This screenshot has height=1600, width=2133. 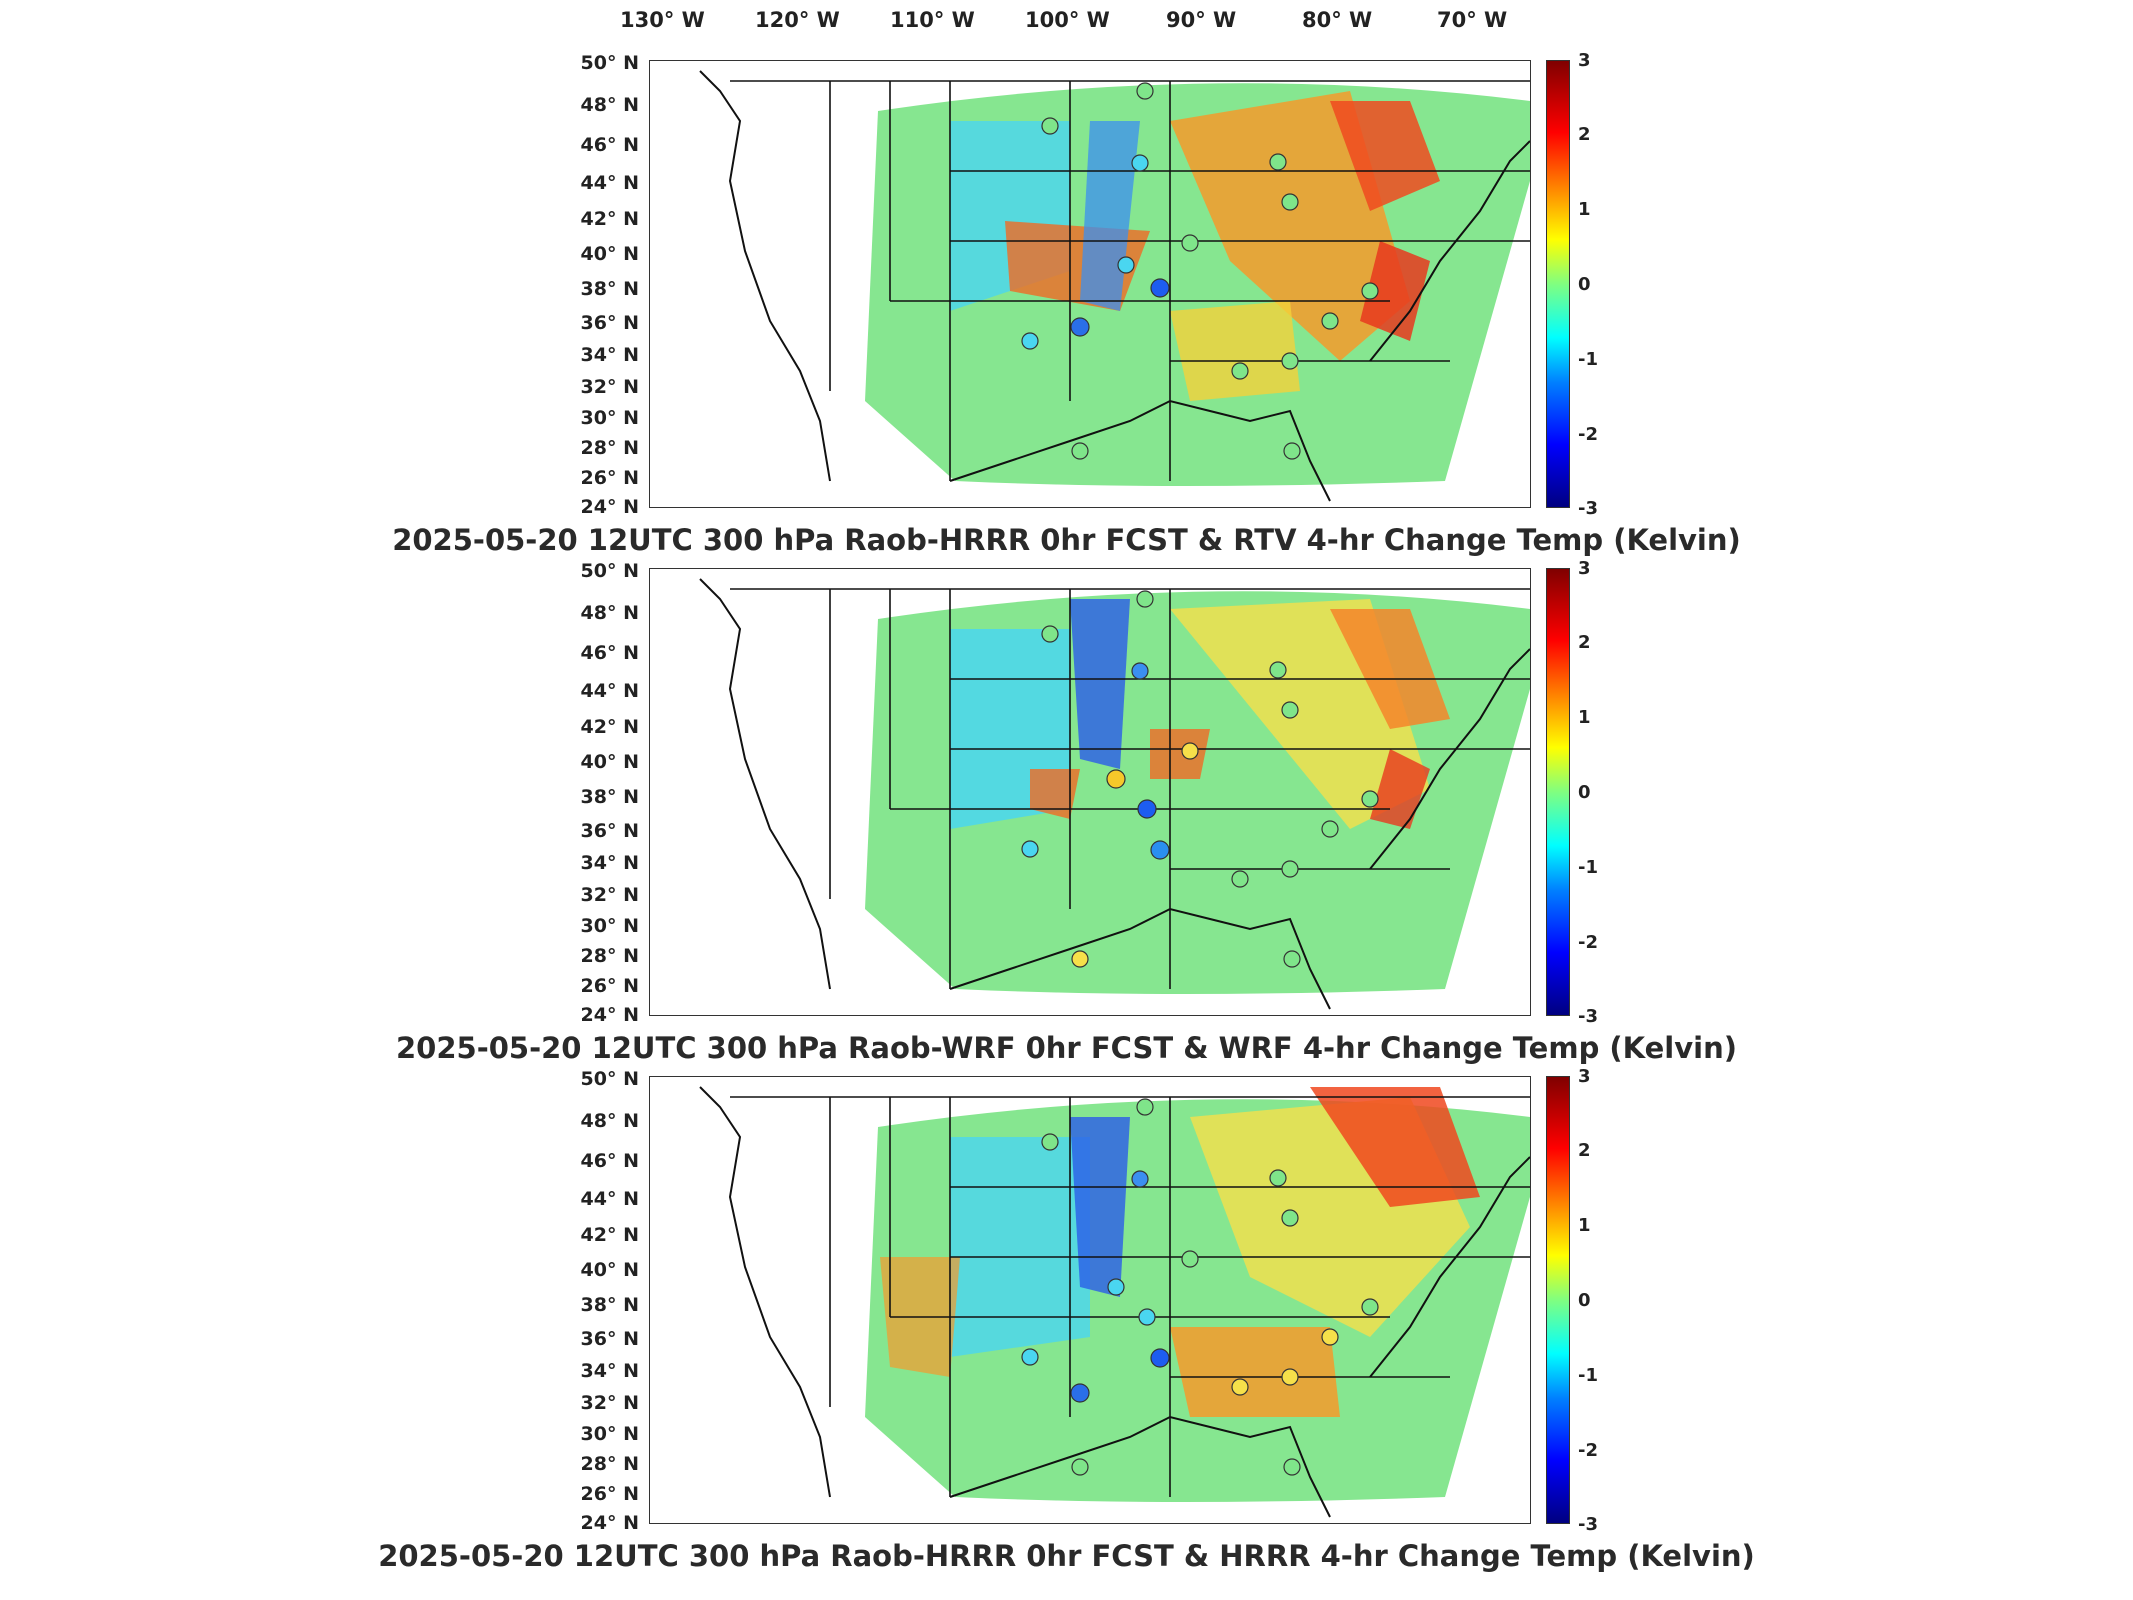 What do you see at coordinates (932, 20) in the screenshot?
I see `lon-label: 110° W` at bounding box center [932, 20].